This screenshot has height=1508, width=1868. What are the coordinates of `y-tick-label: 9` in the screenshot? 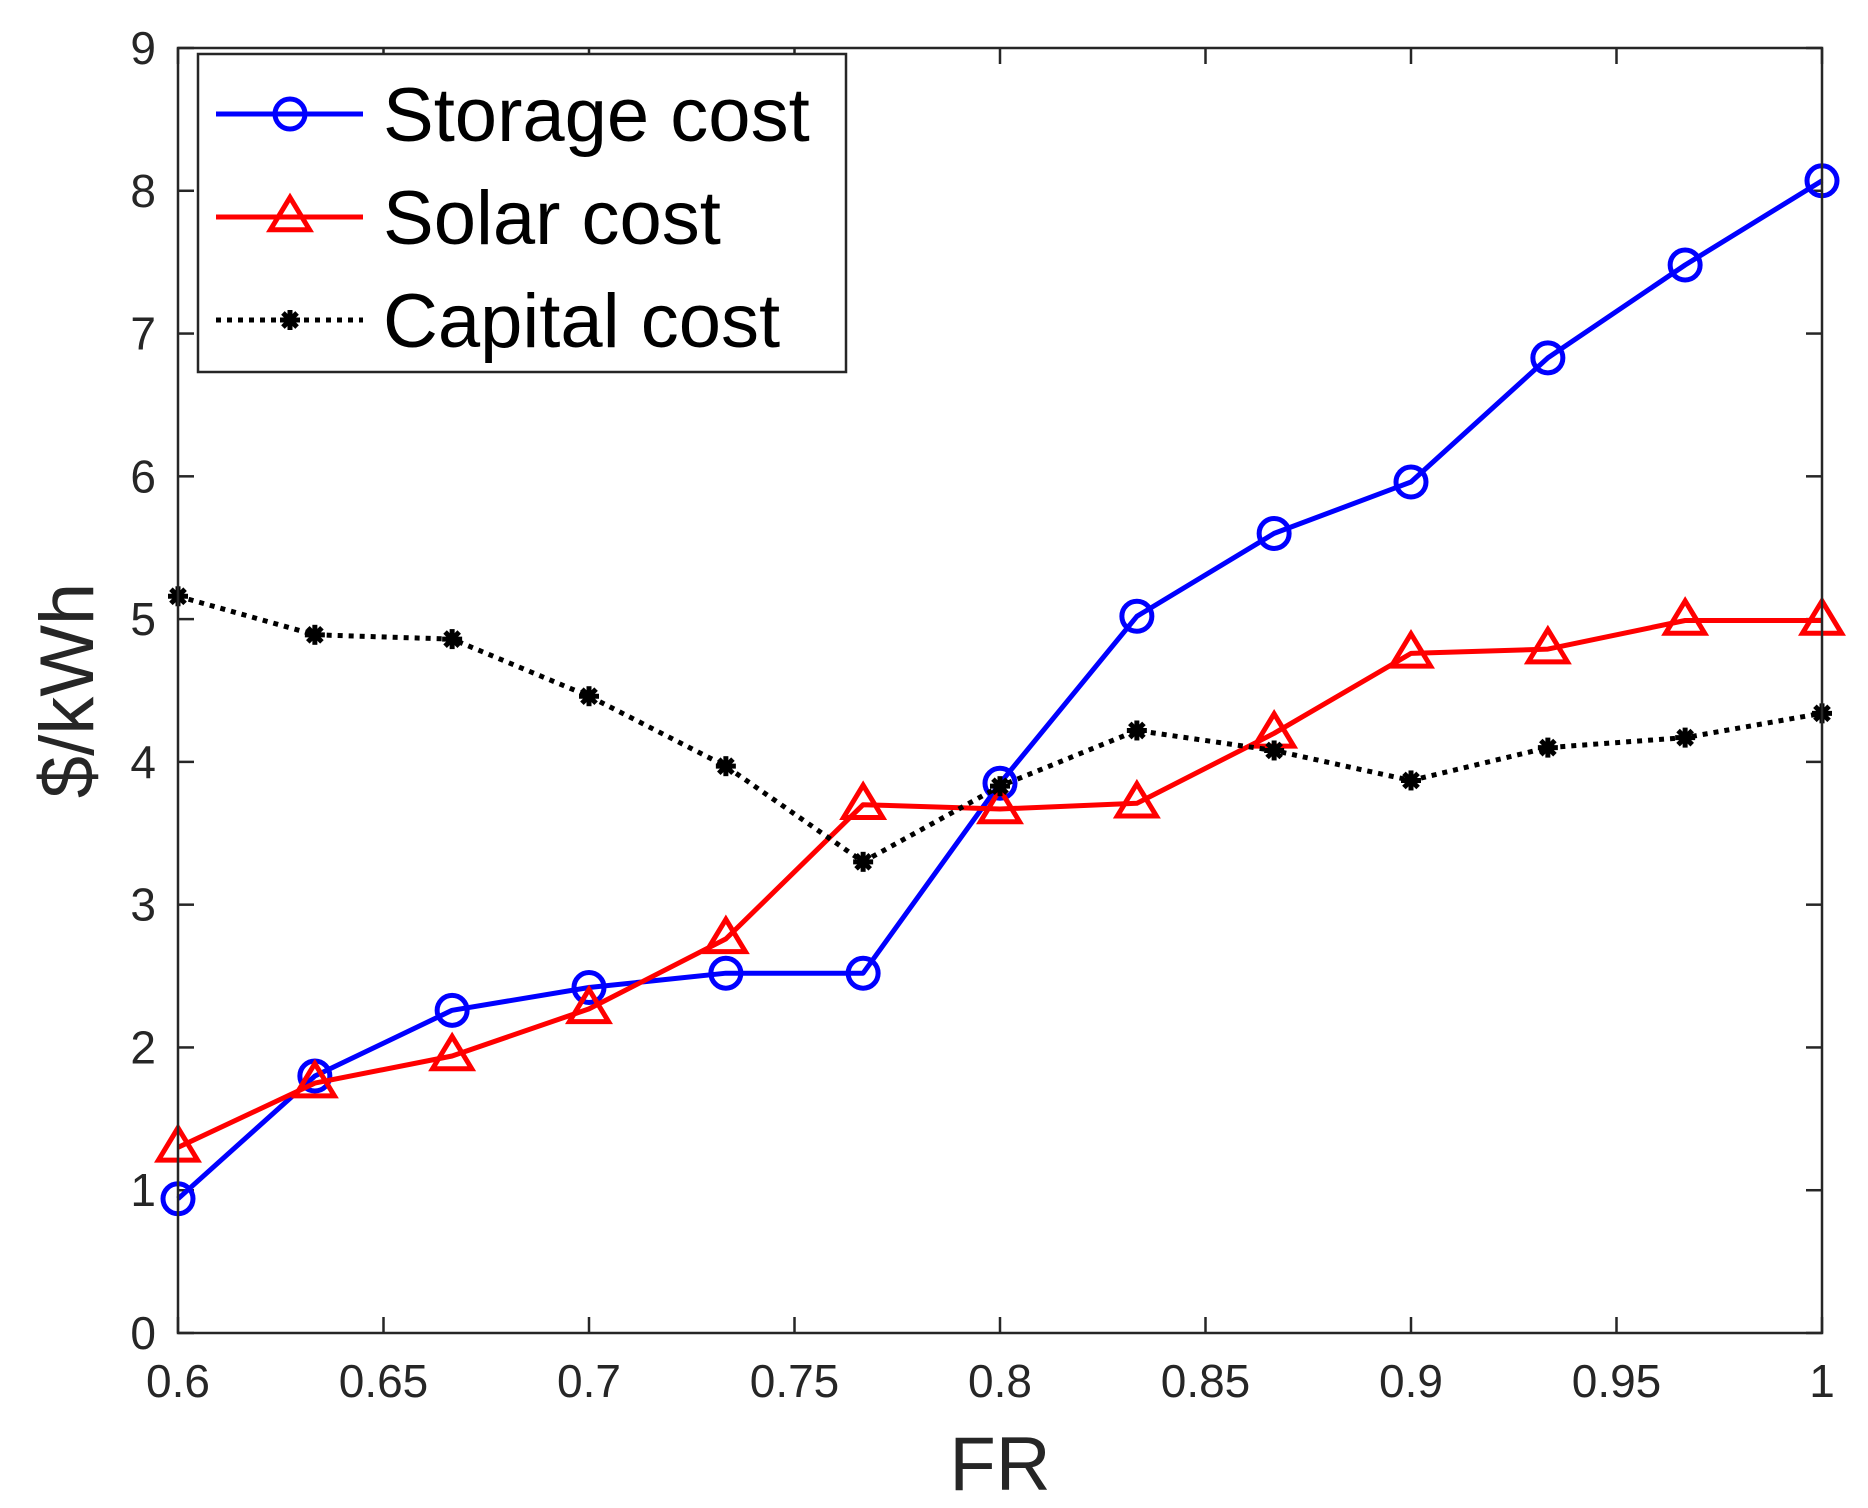 It's located at (143, 48).